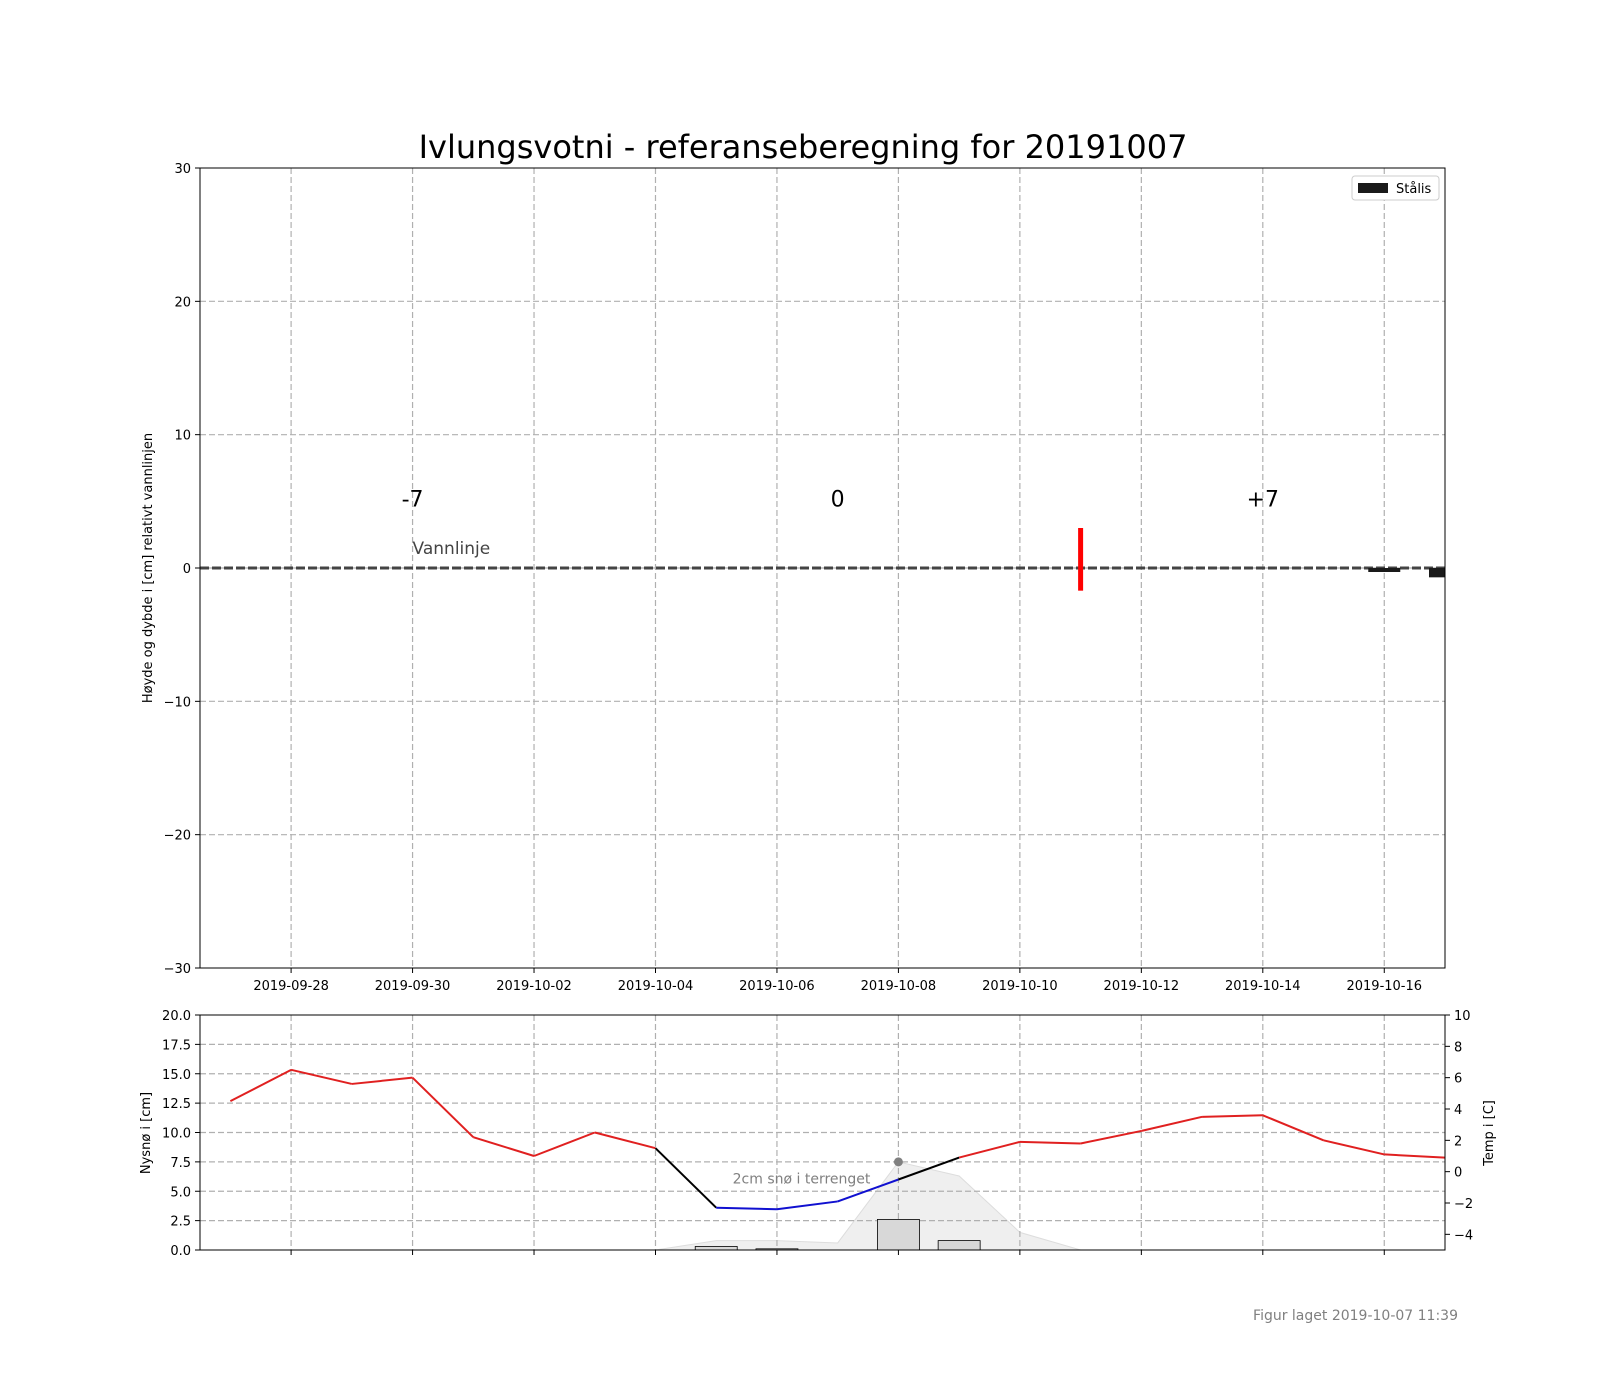 The height and width of the screenshot is (1400, 1600). What do you see at coordinates (177, 969) in the screenshot?
I see `top-y-tick-label: −30` at bounding box center [177, 969].